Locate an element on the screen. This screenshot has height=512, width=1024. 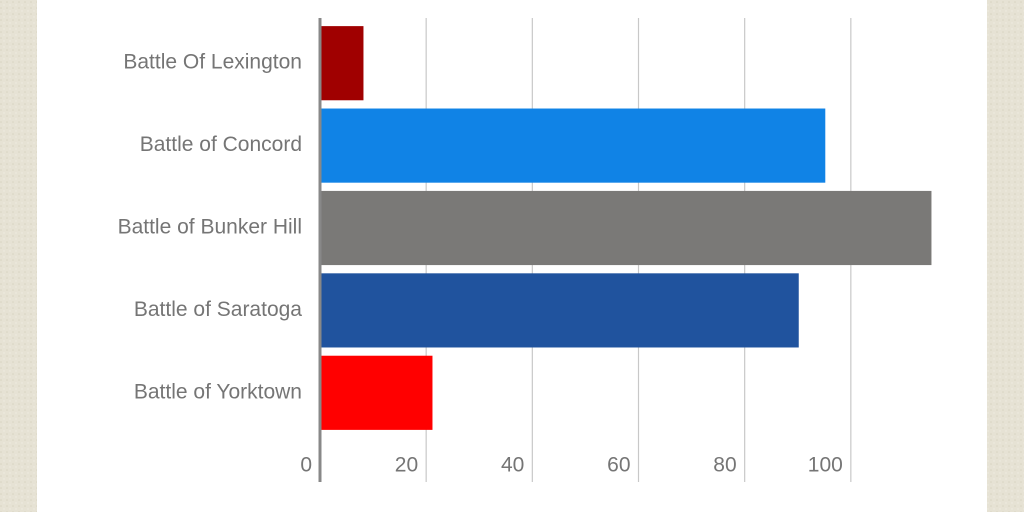
x-tick-label: 40 is located at coordinates (512, 465).